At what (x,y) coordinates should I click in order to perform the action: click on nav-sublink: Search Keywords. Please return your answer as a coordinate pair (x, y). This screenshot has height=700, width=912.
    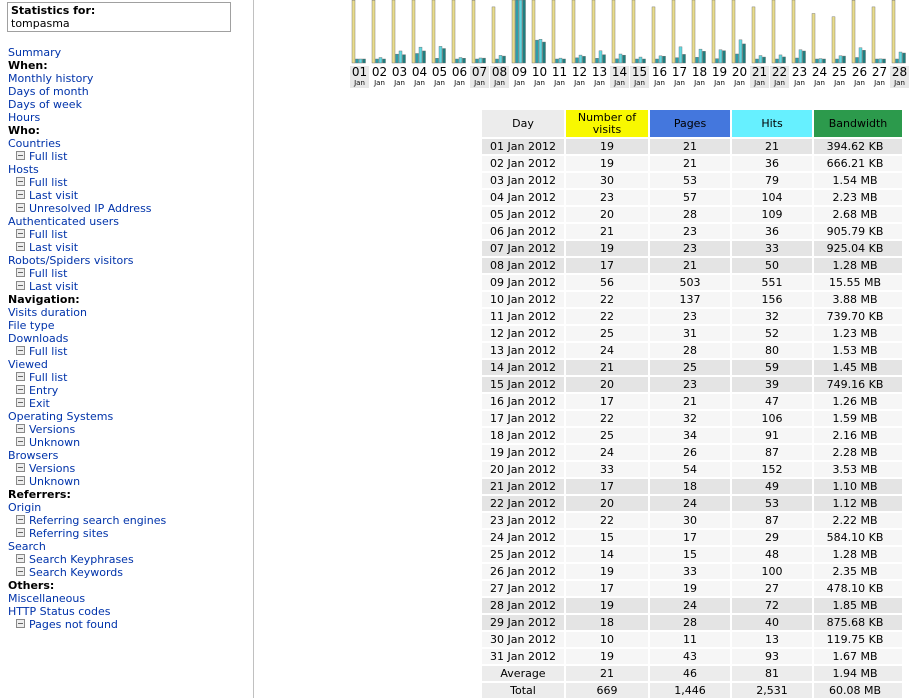
    Looking at the image, I should click on (76, 572).